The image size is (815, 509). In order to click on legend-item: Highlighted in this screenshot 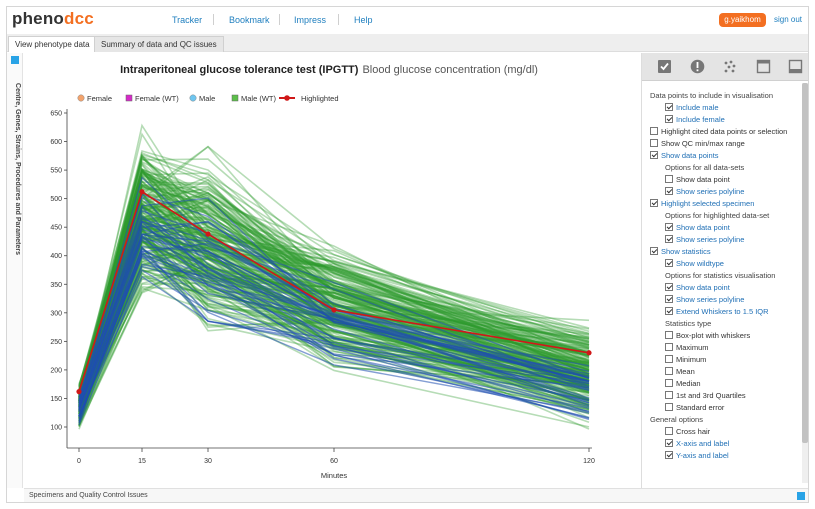, I will do `click(309, 98)`.